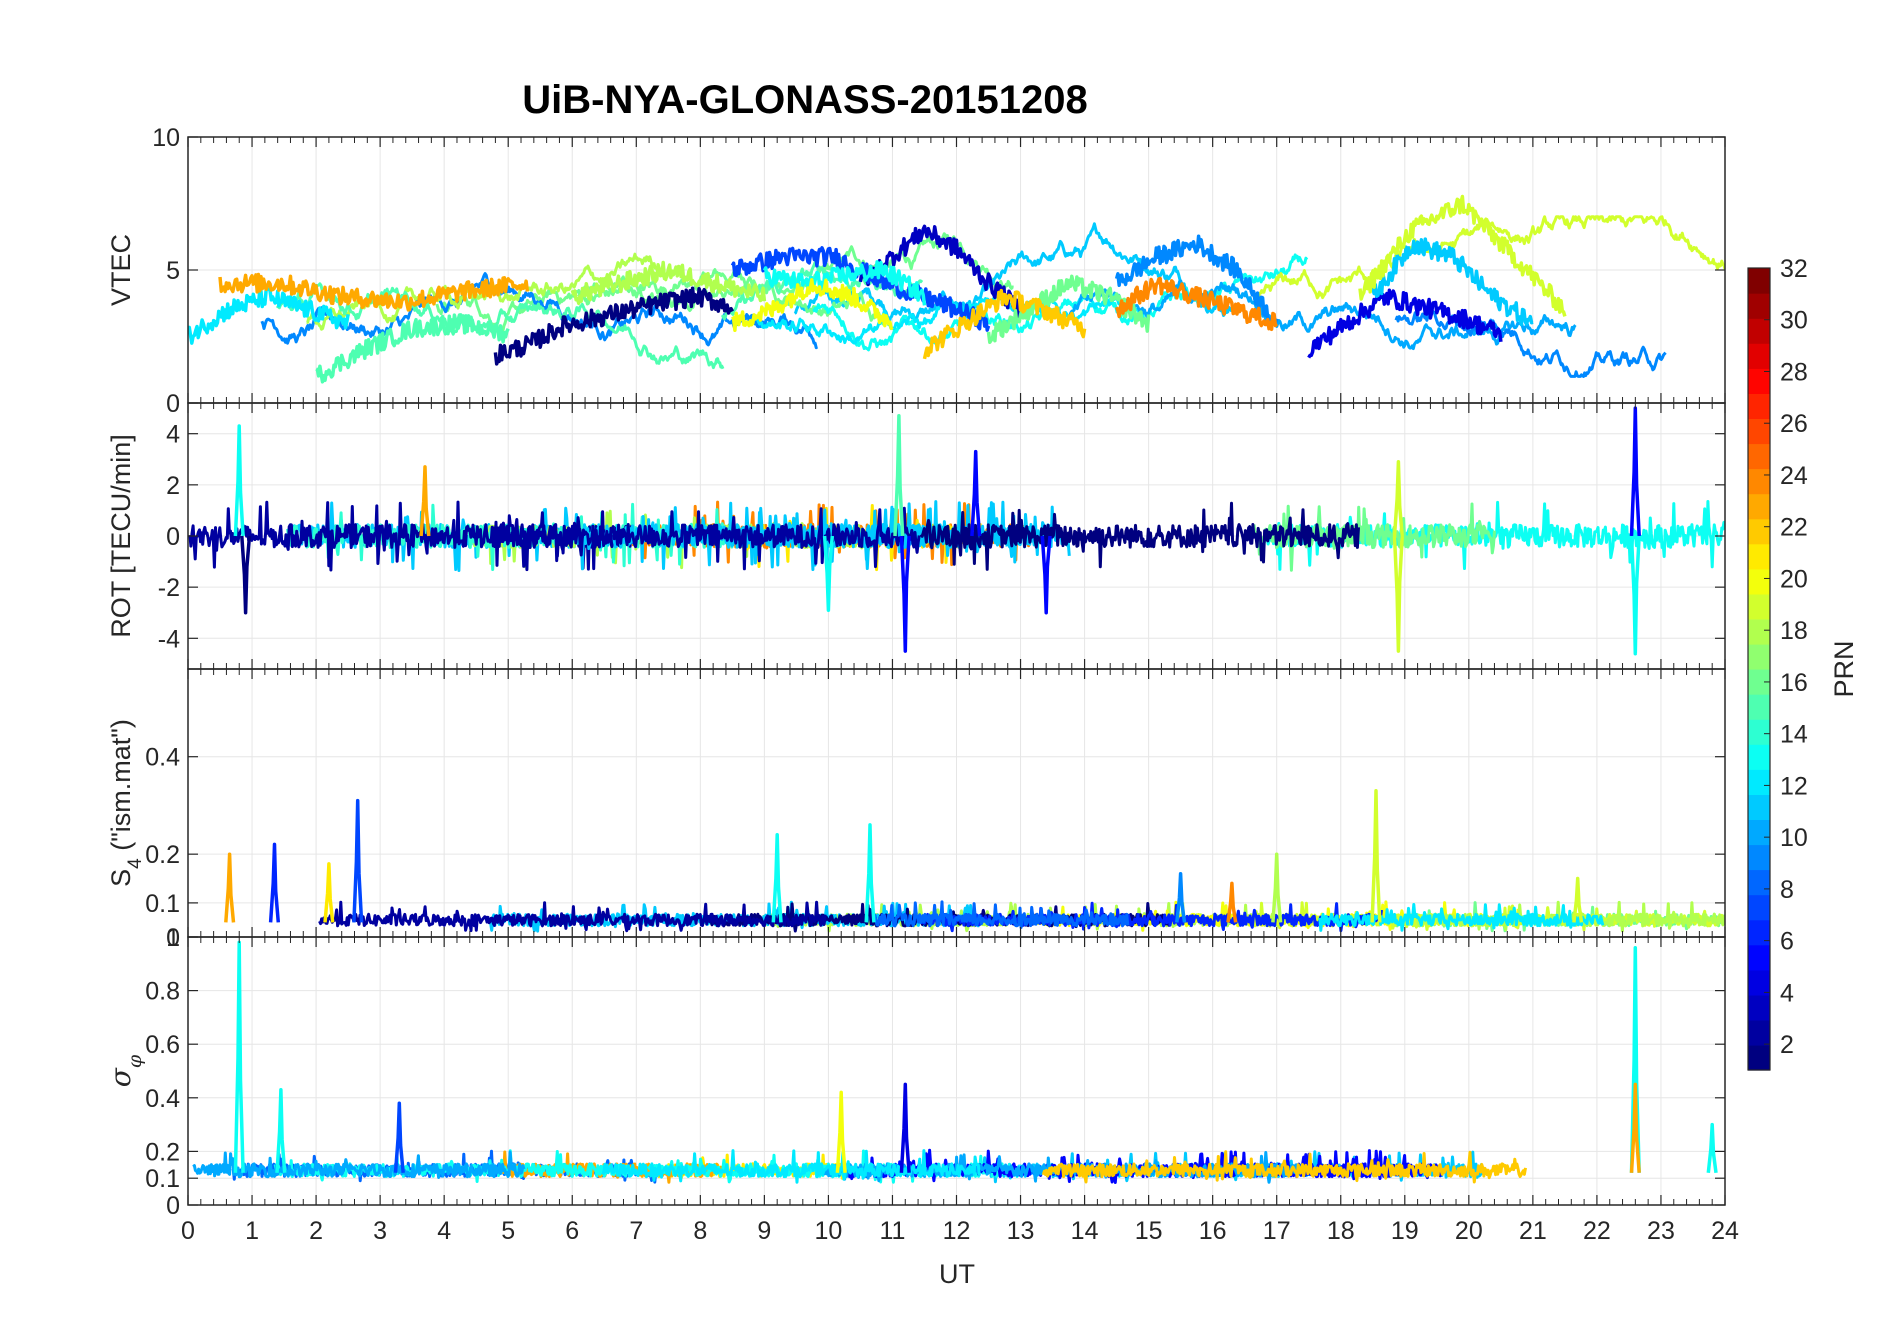 The width and height of the screenshot is (1902, 1330). What do you see at coordinates (508, 1231) in the screenshot?
I see `x-tick-label: 5` at bounding box center [508, 1231].